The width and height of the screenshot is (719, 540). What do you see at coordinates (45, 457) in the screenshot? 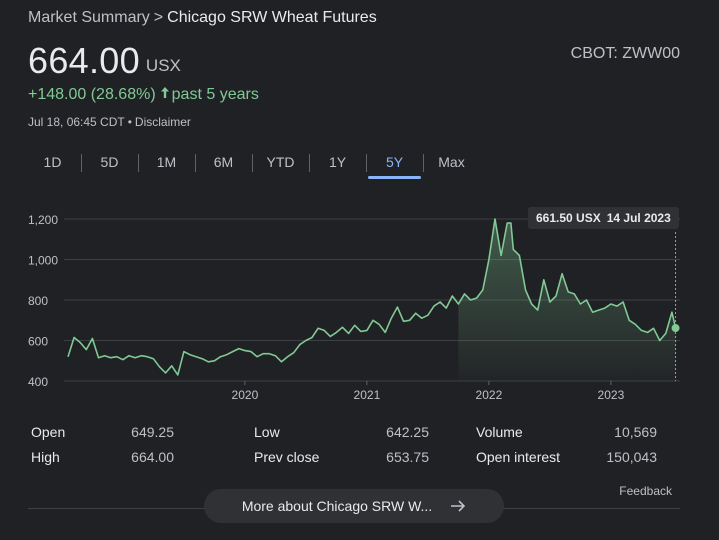
I see `stat-high-label: High` at bounding box center [45, 457].